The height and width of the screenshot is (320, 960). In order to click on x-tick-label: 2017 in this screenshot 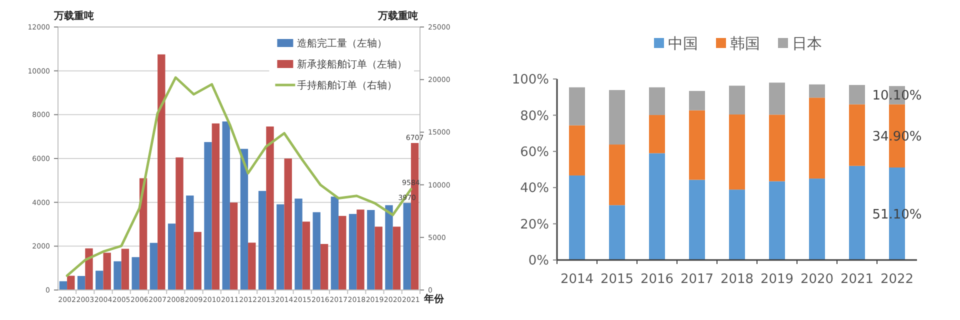, I will do `click(697, 279)`.